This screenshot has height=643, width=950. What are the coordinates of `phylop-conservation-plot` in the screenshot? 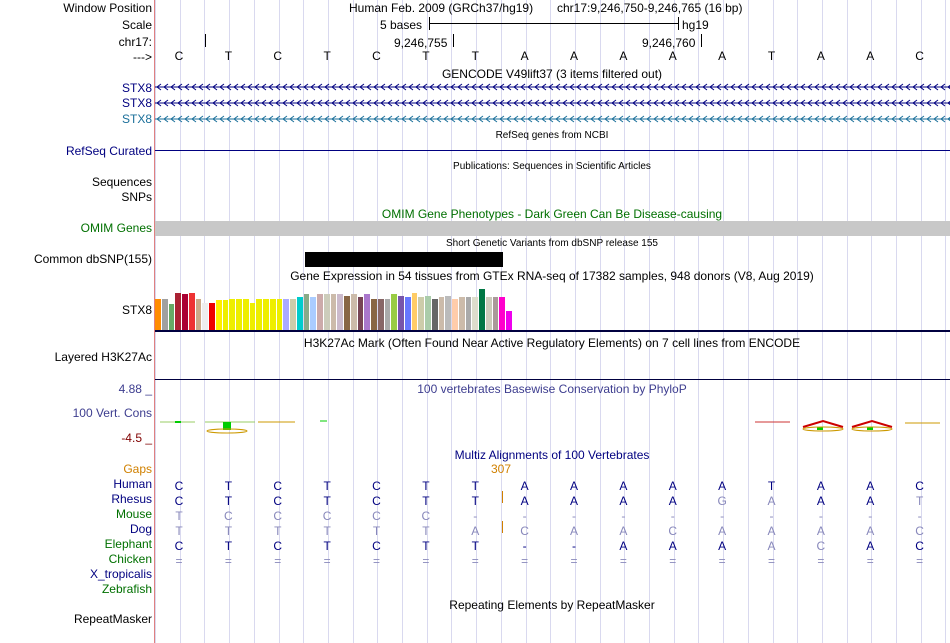 It's located at (552, 423).